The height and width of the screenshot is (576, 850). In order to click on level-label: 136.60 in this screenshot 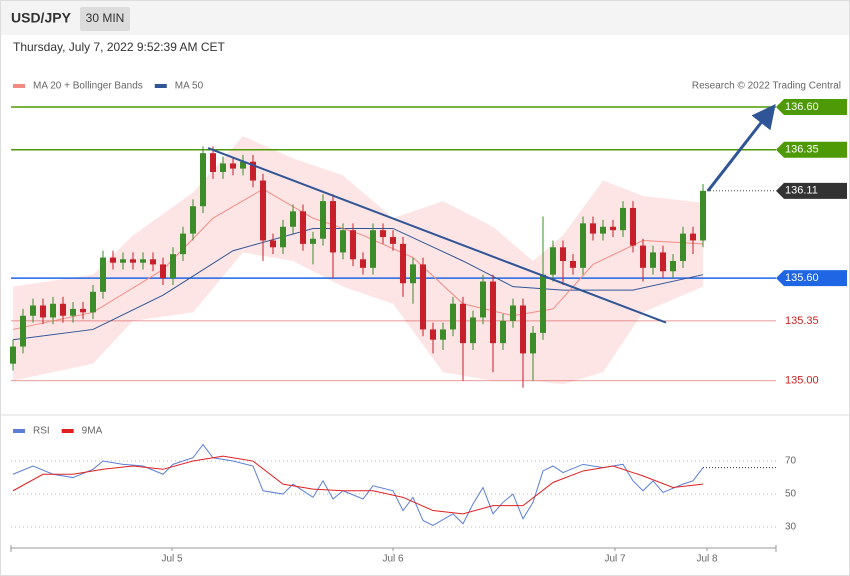, I will do `click(802, 107)`.